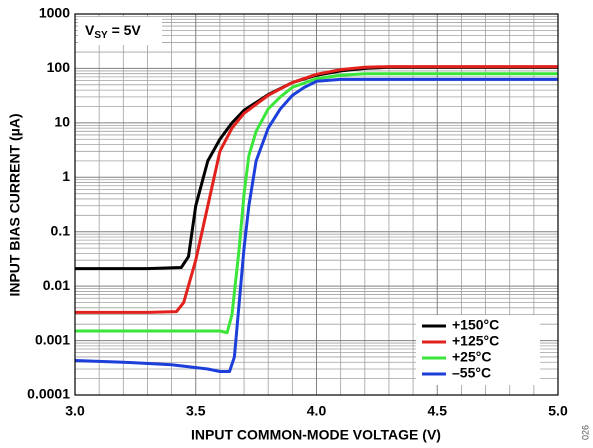 Image resolution: width=593 pixels, height=448 pixels. I want to click on annotation-box, so click(120, 31).